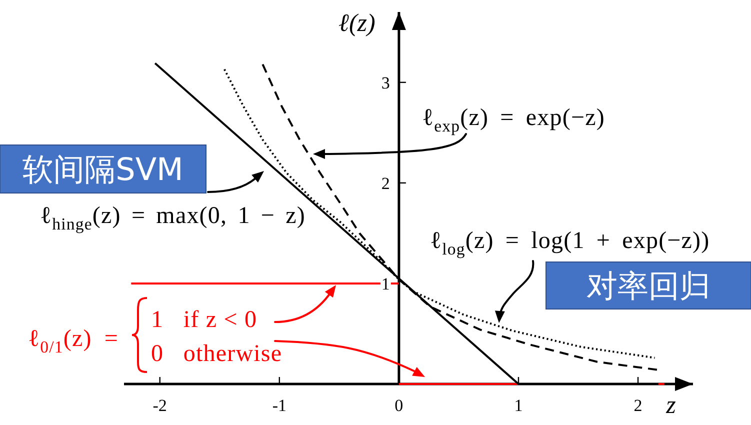 The height and width of the screenshot is (425, 751). What do you see at coordinates (357, 23) in the screenshot?
I see `y-axis-title: ℓ(z)` at bounding box center [357, 23].